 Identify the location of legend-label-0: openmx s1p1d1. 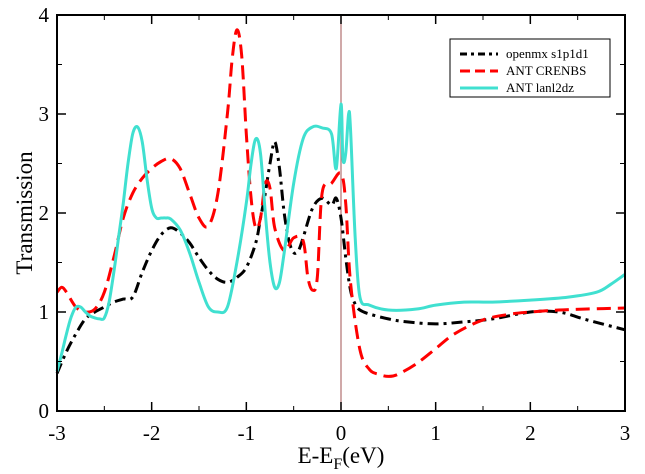
(547, 53).